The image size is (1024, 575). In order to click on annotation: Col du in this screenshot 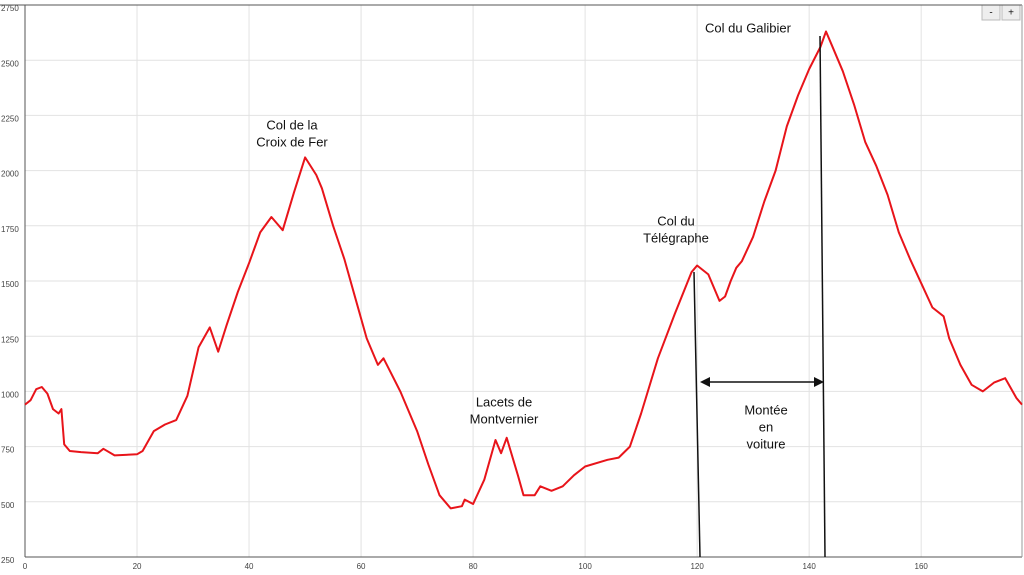, I will do `click(676, 220)`.